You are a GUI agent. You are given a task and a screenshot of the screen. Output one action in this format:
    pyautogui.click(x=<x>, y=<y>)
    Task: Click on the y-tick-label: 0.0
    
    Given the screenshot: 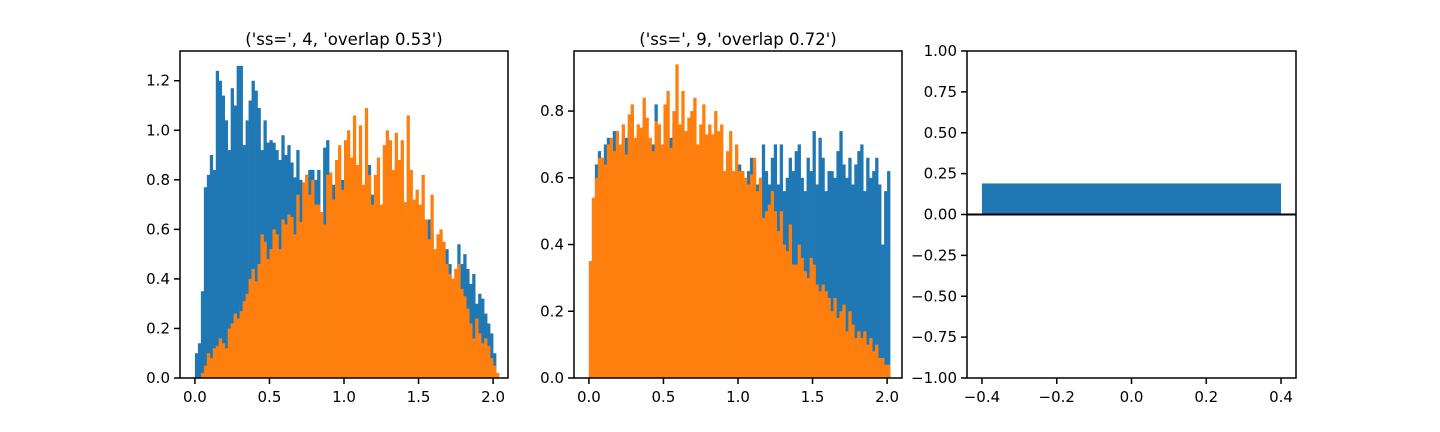 What is the action you would take?
    pyautogui.click(x=158, y=378)
    